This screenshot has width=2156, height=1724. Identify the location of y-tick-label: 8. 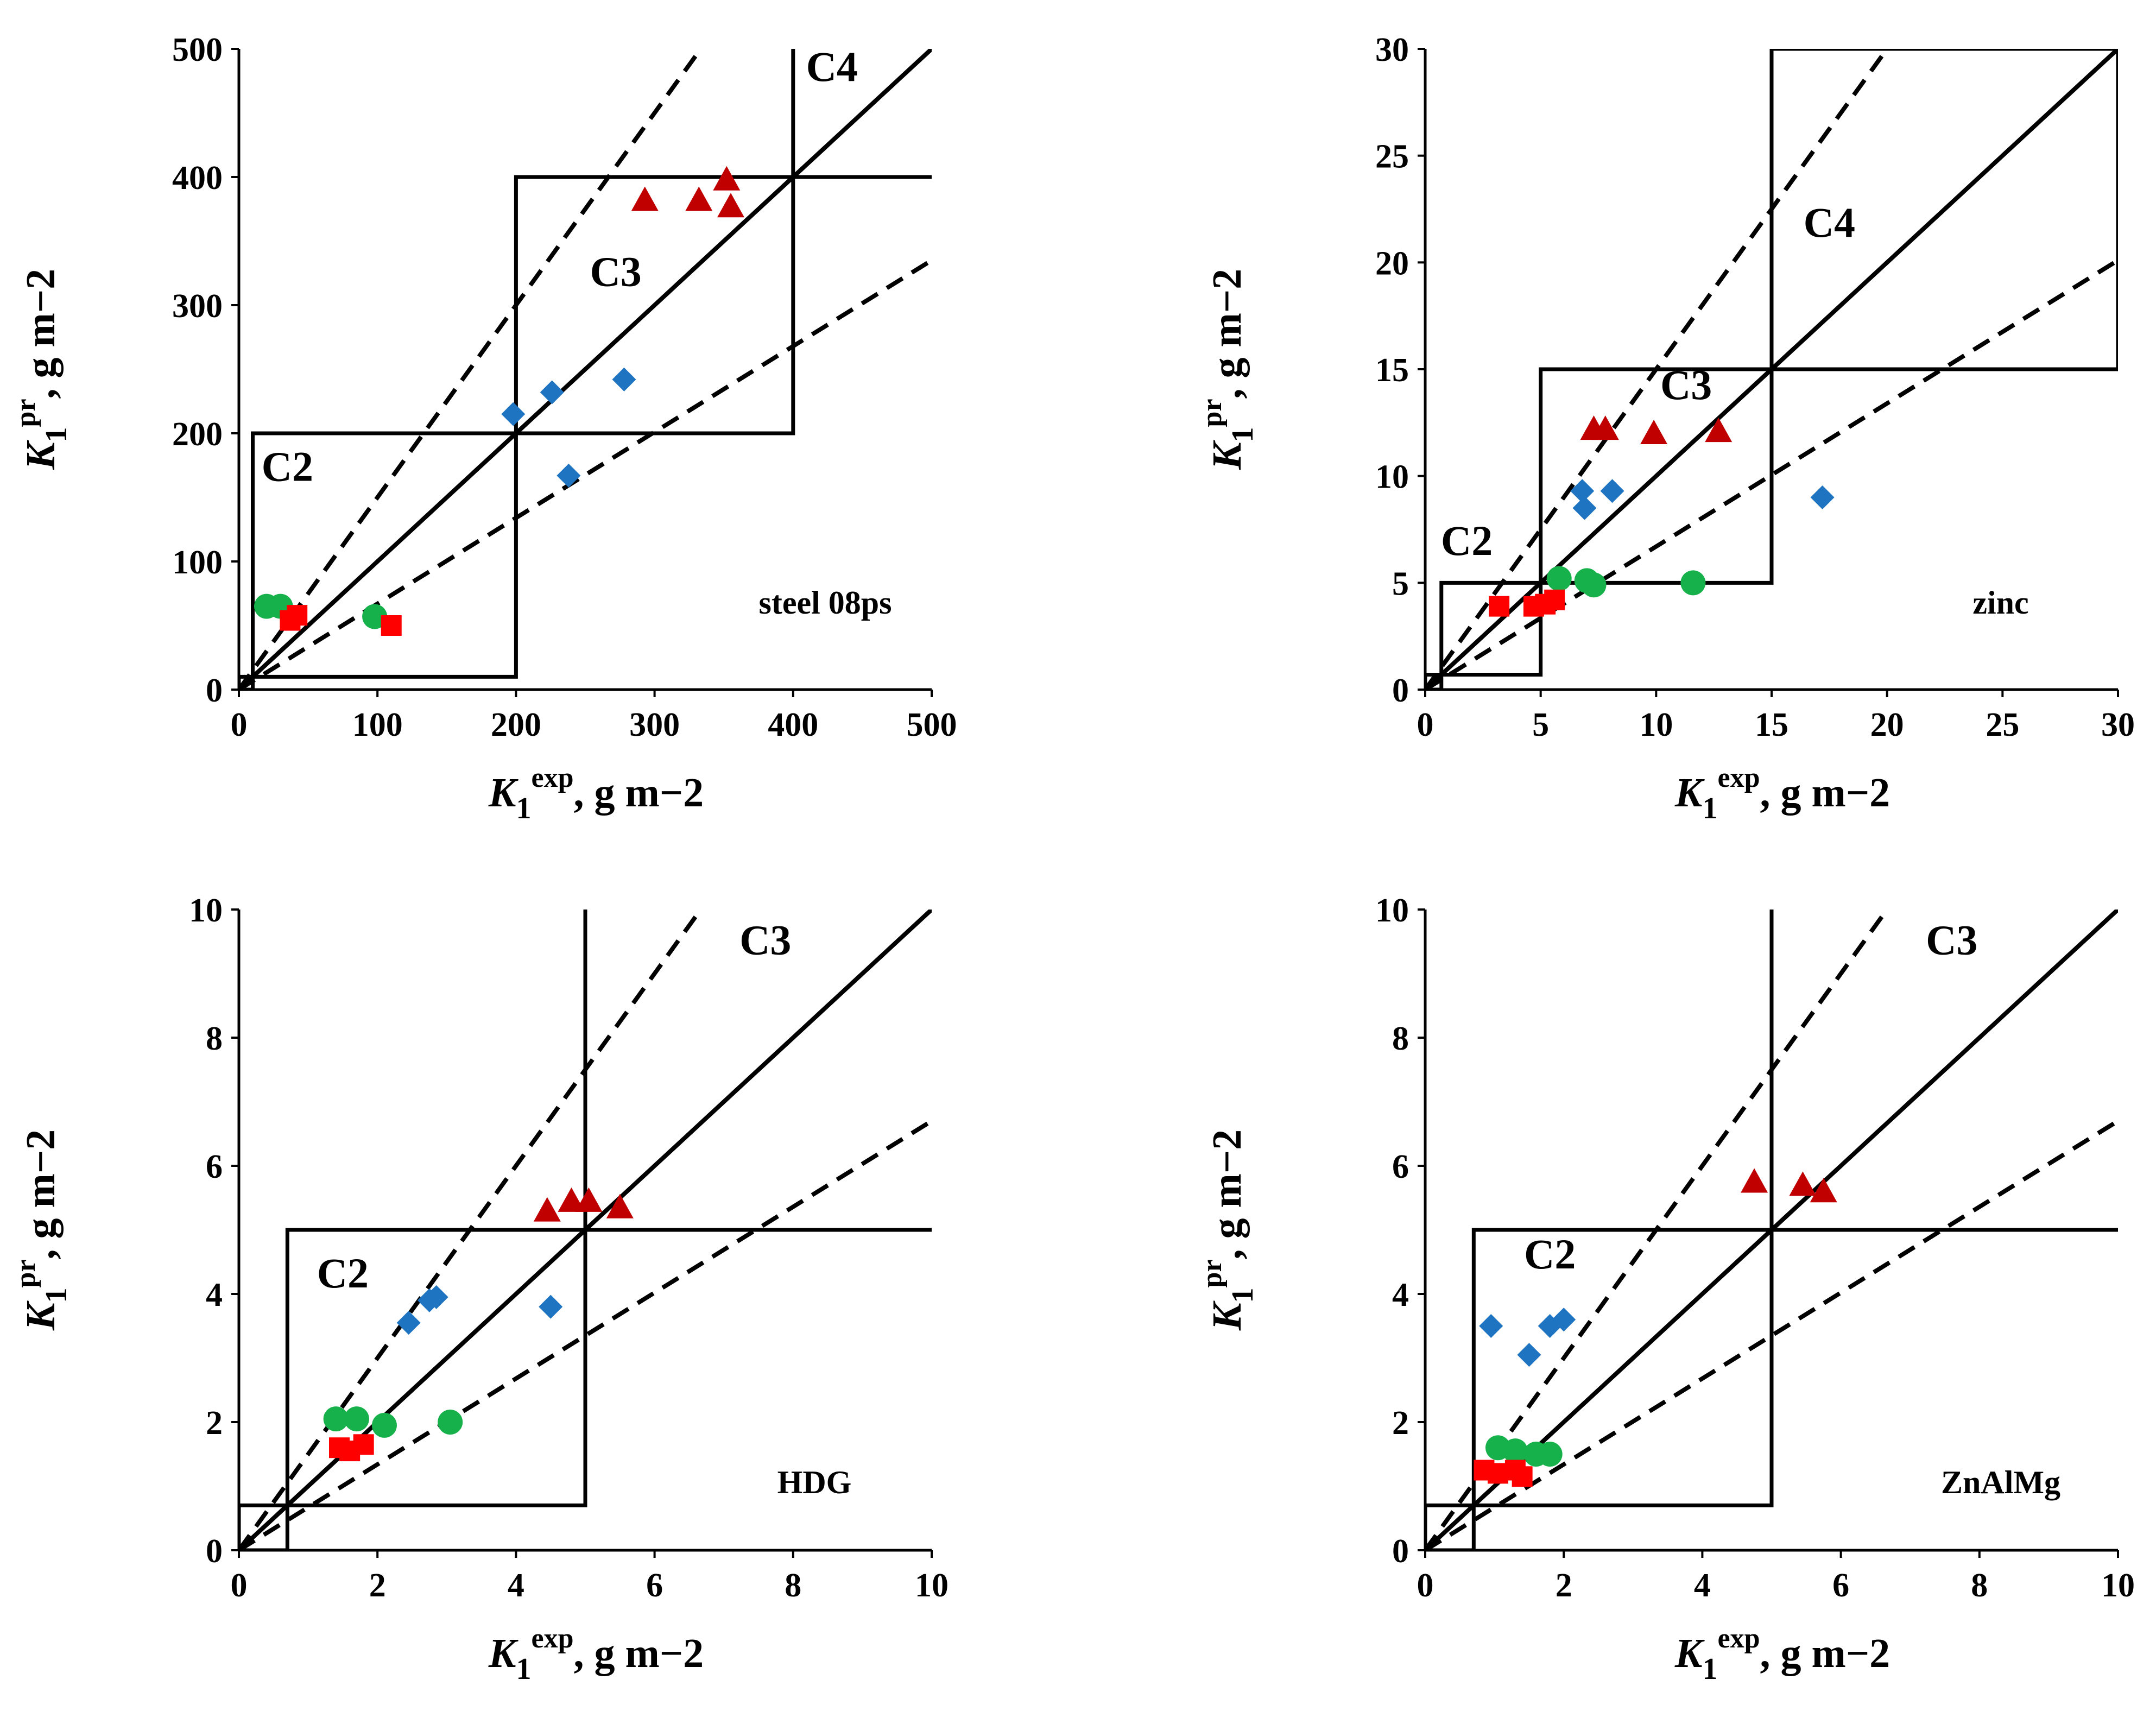
(1400, 1038).